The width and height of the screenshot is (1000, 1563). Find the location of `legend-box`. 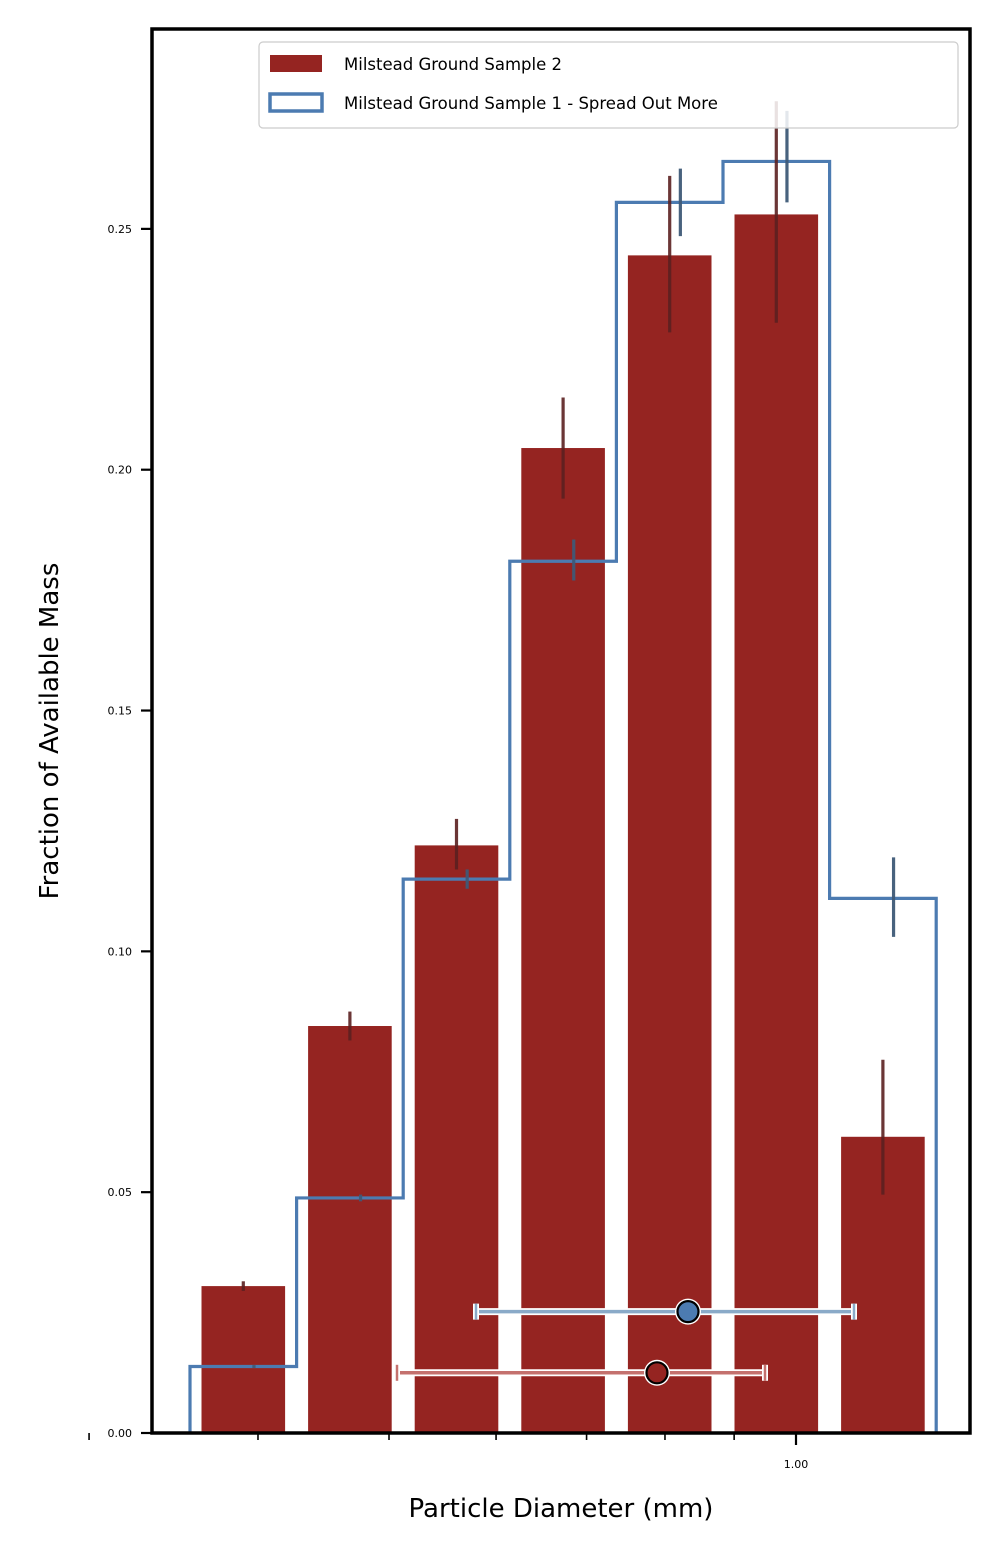

legend-box is located at coordinates (608, 85).